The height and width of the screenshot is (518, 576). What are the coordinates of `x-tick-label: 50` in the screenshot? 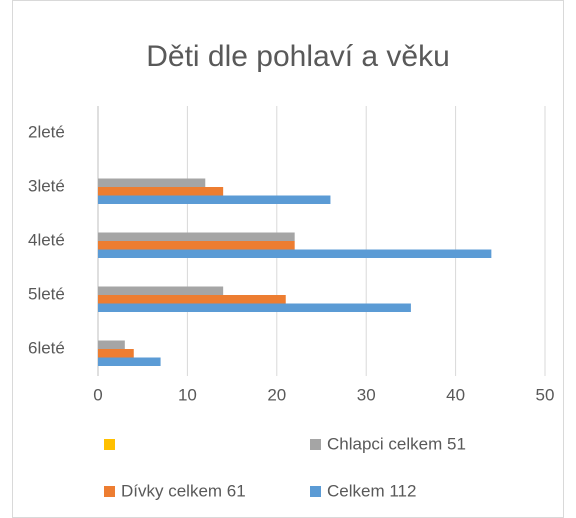 It's located at (545, 394).